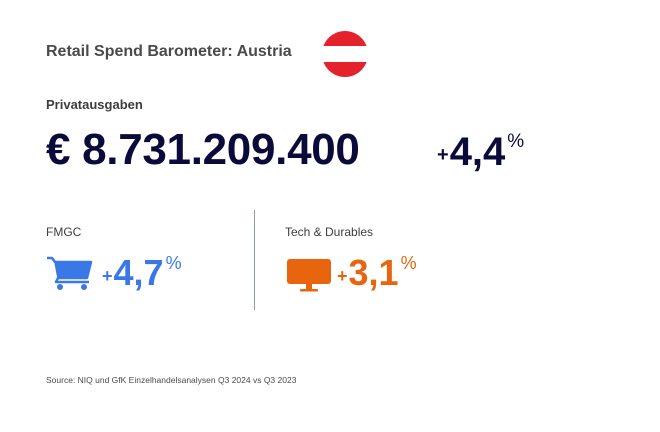  I want to click on private-spending-label: Privatausgaben, so click(94, 104).